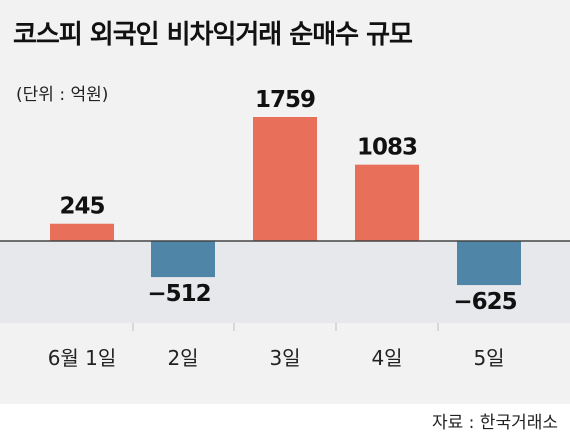 This screenshot has width=570, height=436. Describe the element at coordinates (81, 207) in the screenshot. I see `data-label: 245` at that location.